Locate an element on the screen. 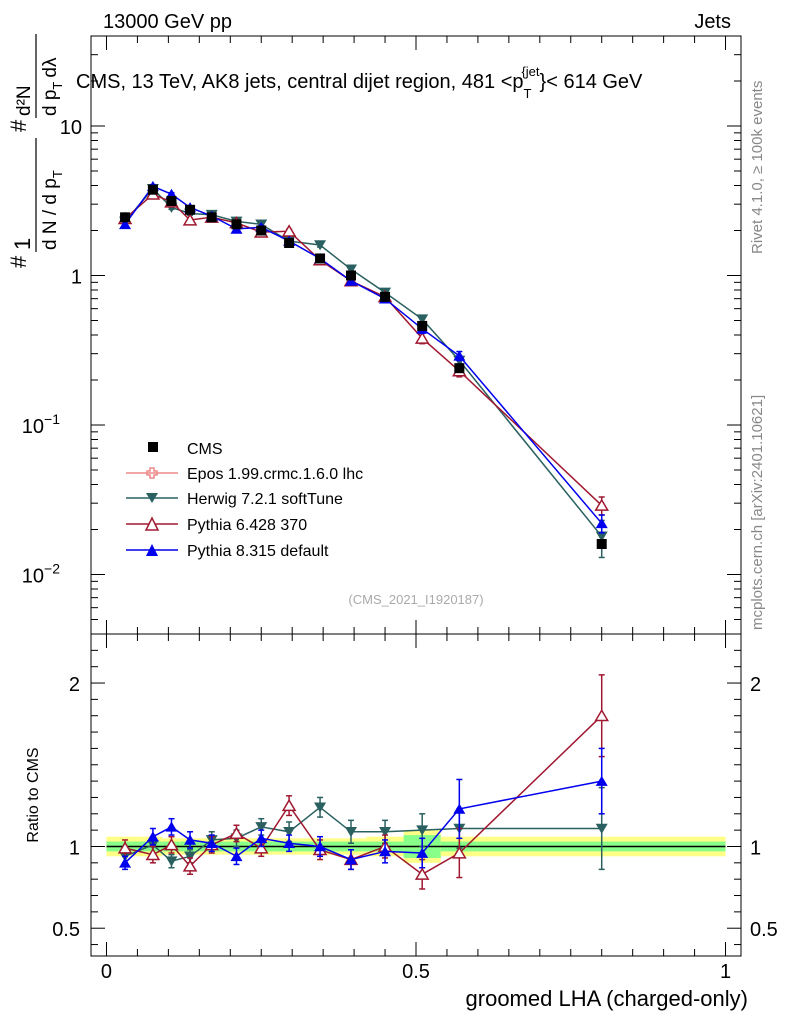 The width and height of the screenshot is (786, 1024). y-tick-label-exp: −2 is located at coordinates (52, 569).